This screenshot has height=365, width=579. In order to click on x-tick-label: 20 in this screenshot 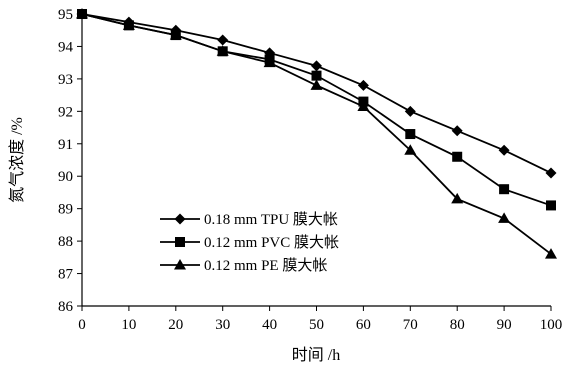, I will do `click(175, 325)`.